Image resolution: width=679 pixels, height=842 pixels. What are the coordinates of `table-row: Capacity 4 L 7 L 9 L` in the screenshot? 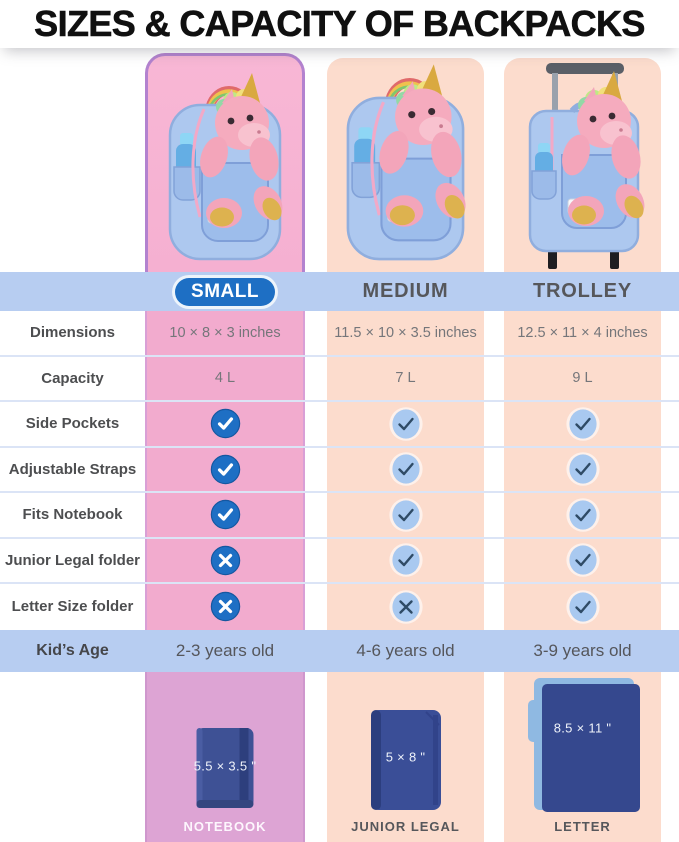 It's located at (339, 379).